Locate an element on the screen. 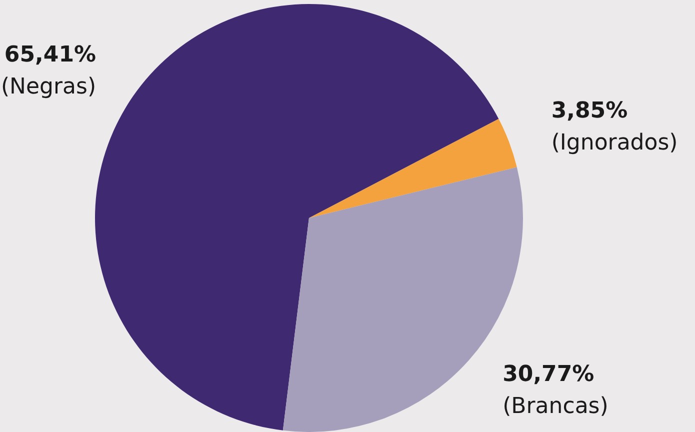  data-label: 30,77% is located at coordinates (548, 374).